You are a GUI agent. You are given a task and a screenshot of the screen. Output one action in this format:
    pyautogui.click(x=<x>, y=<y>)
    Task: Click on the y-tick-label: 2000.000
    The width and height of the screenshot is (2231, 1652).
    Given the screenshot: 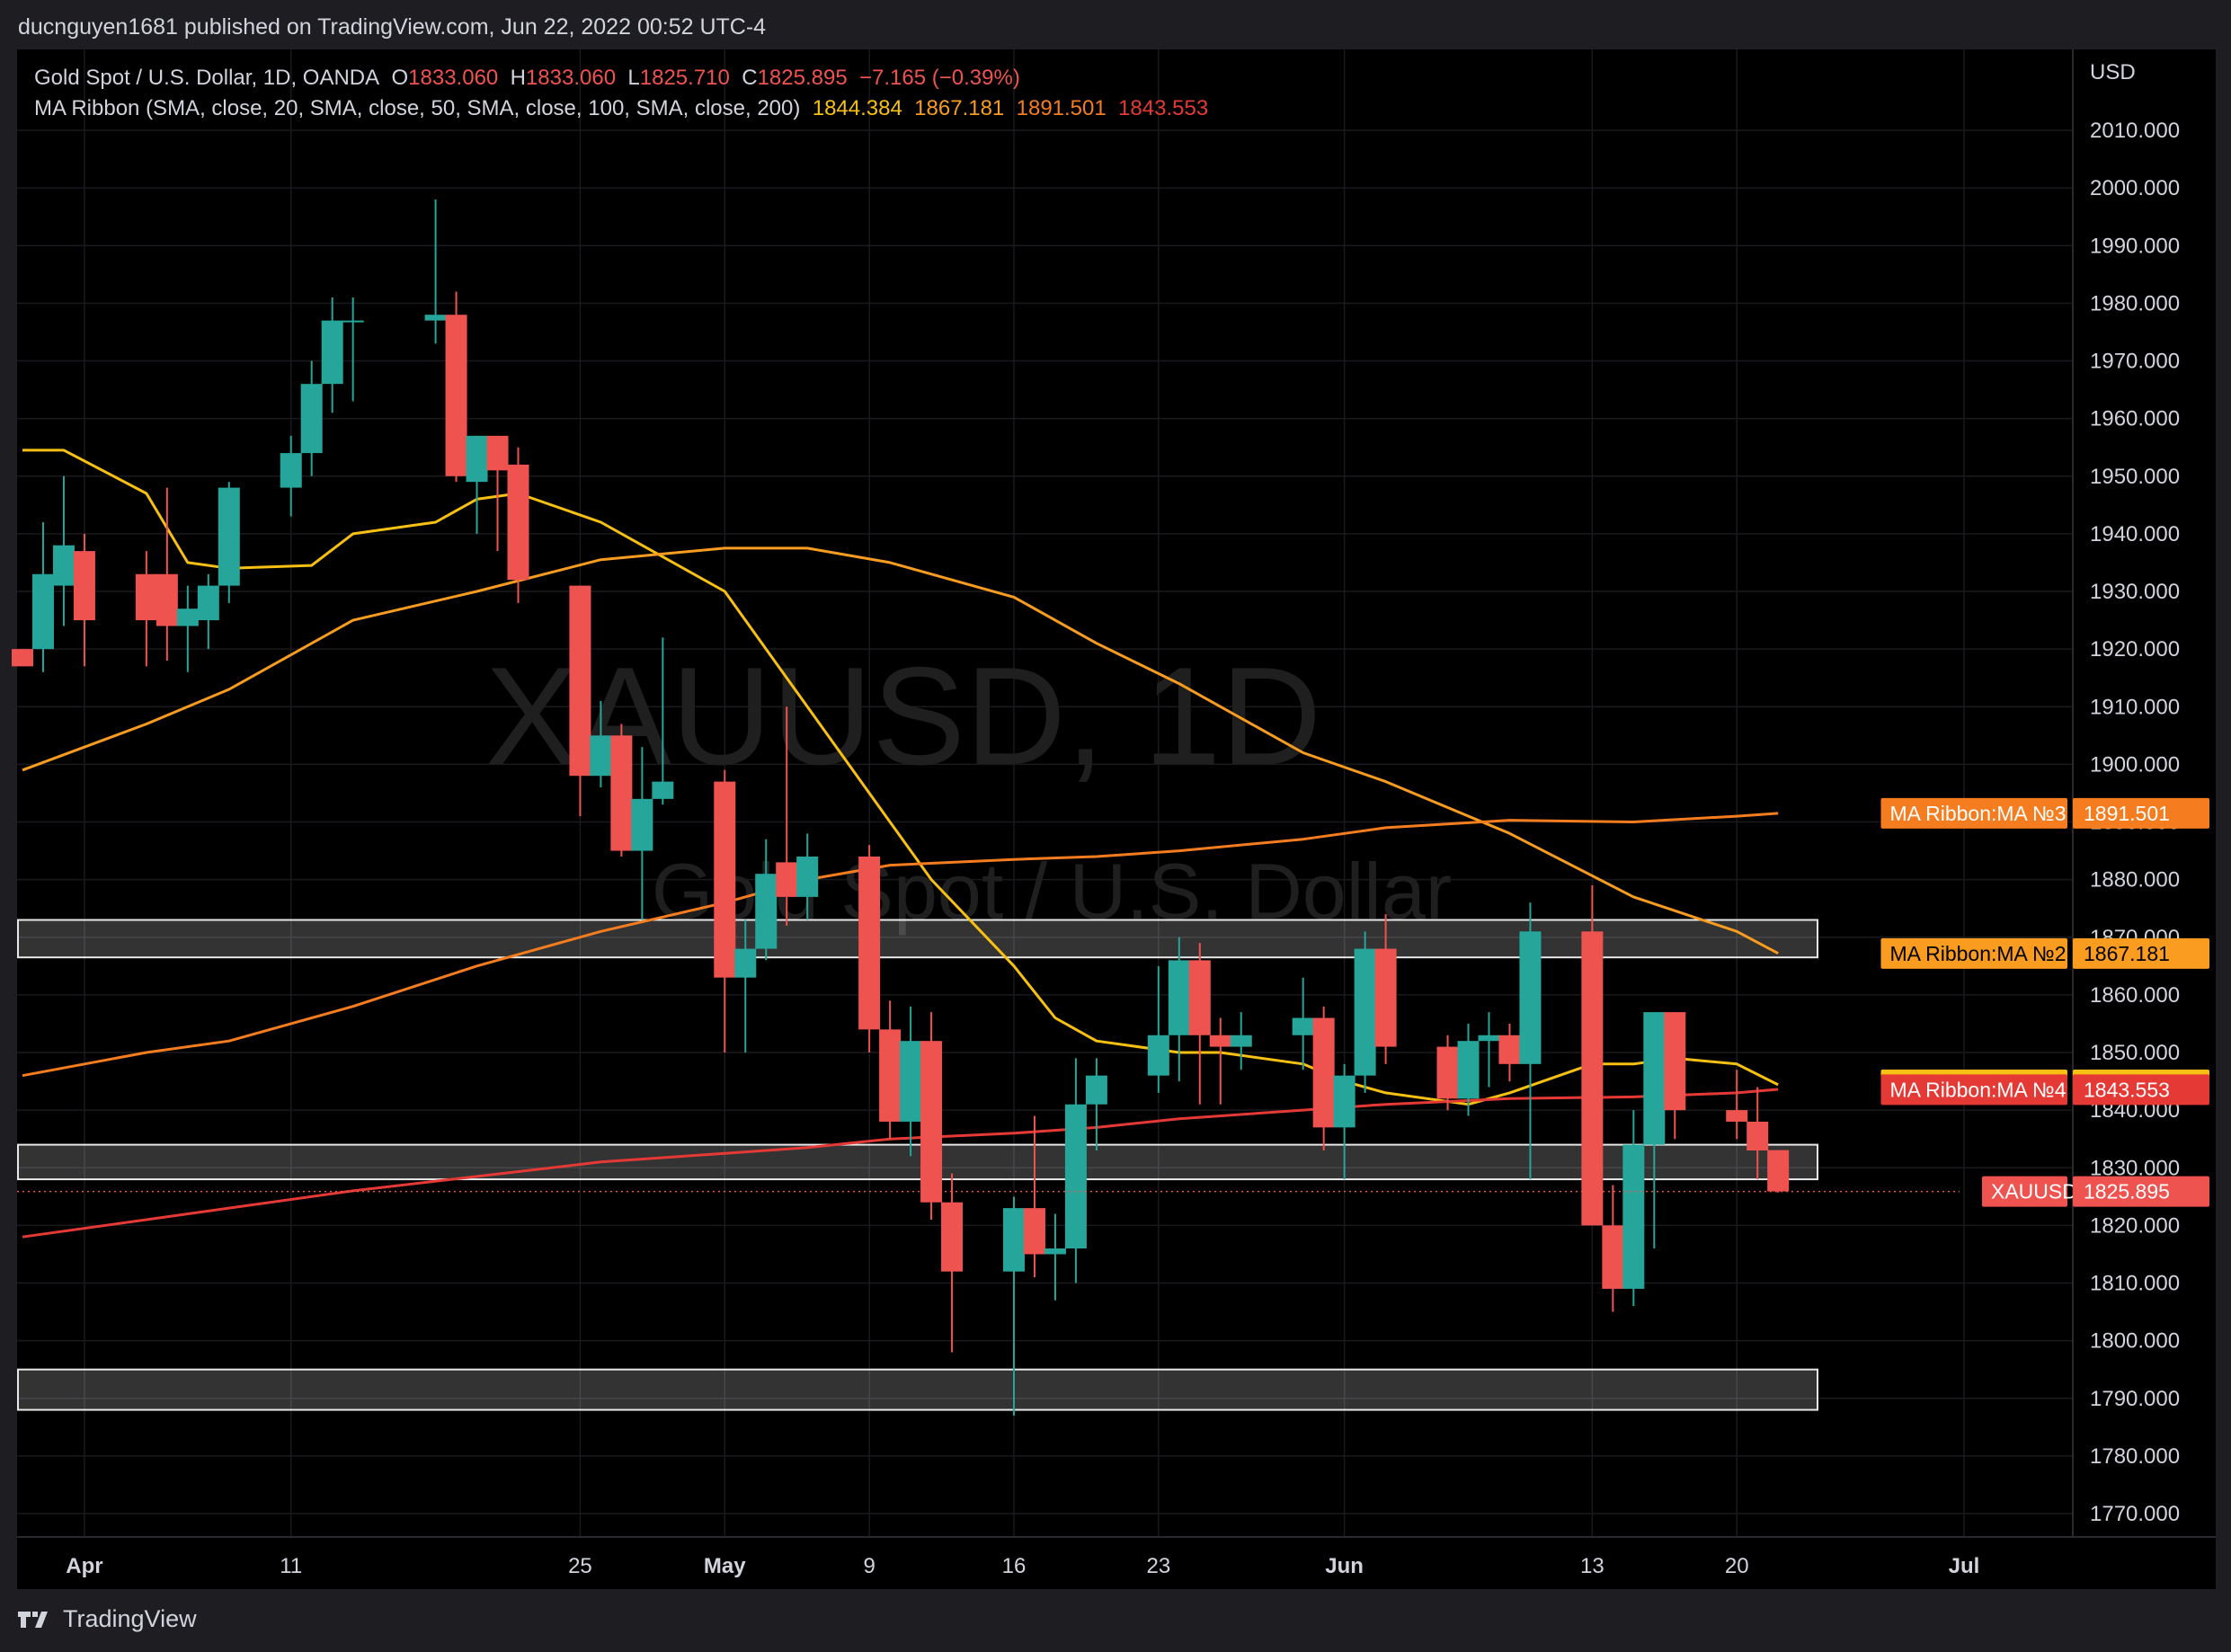 What is the action you would take?
    pyautogui.click(x=2135, y=188)
    